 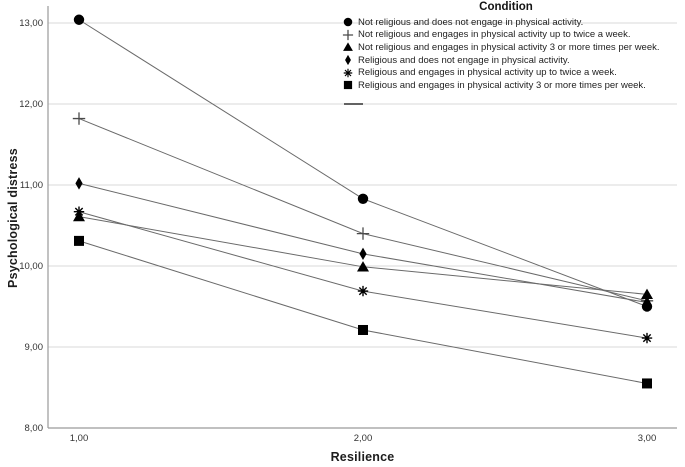 What do you see at coordinates (34, 428) in the screenshot?
I see `y-tick-label: 8,00` at bounding box center [34, 428].